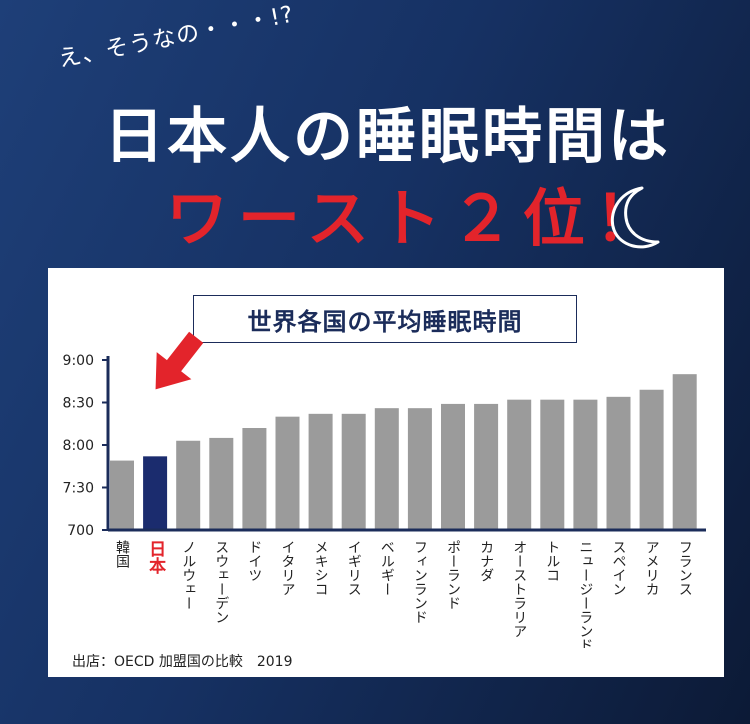  What do you see at coordinates (78, 446) in the screenshot?
I see `y-tick-label: 8:00` at bounding box center [78, 446].